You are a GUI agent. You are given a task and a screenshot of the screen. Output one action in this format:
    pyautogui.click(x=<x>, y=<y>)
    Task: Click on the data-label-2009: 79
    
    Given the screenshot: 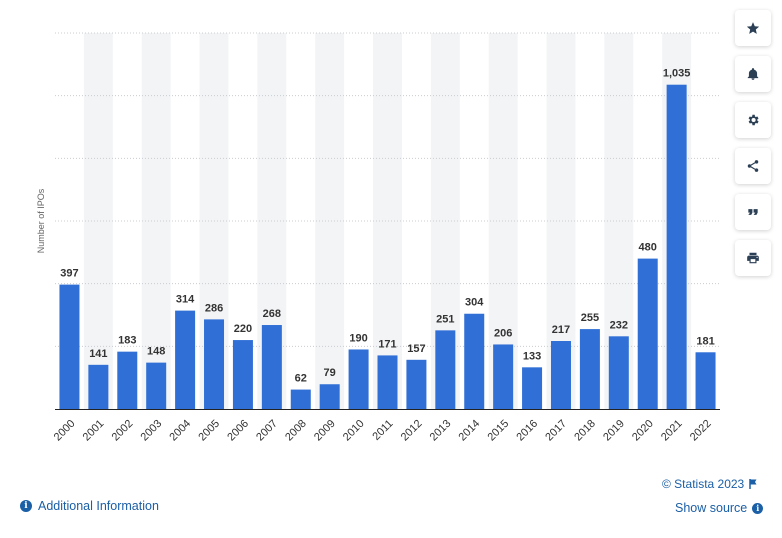 What is the action you would take?
    pyautogui.click(x=330, y=373)
    